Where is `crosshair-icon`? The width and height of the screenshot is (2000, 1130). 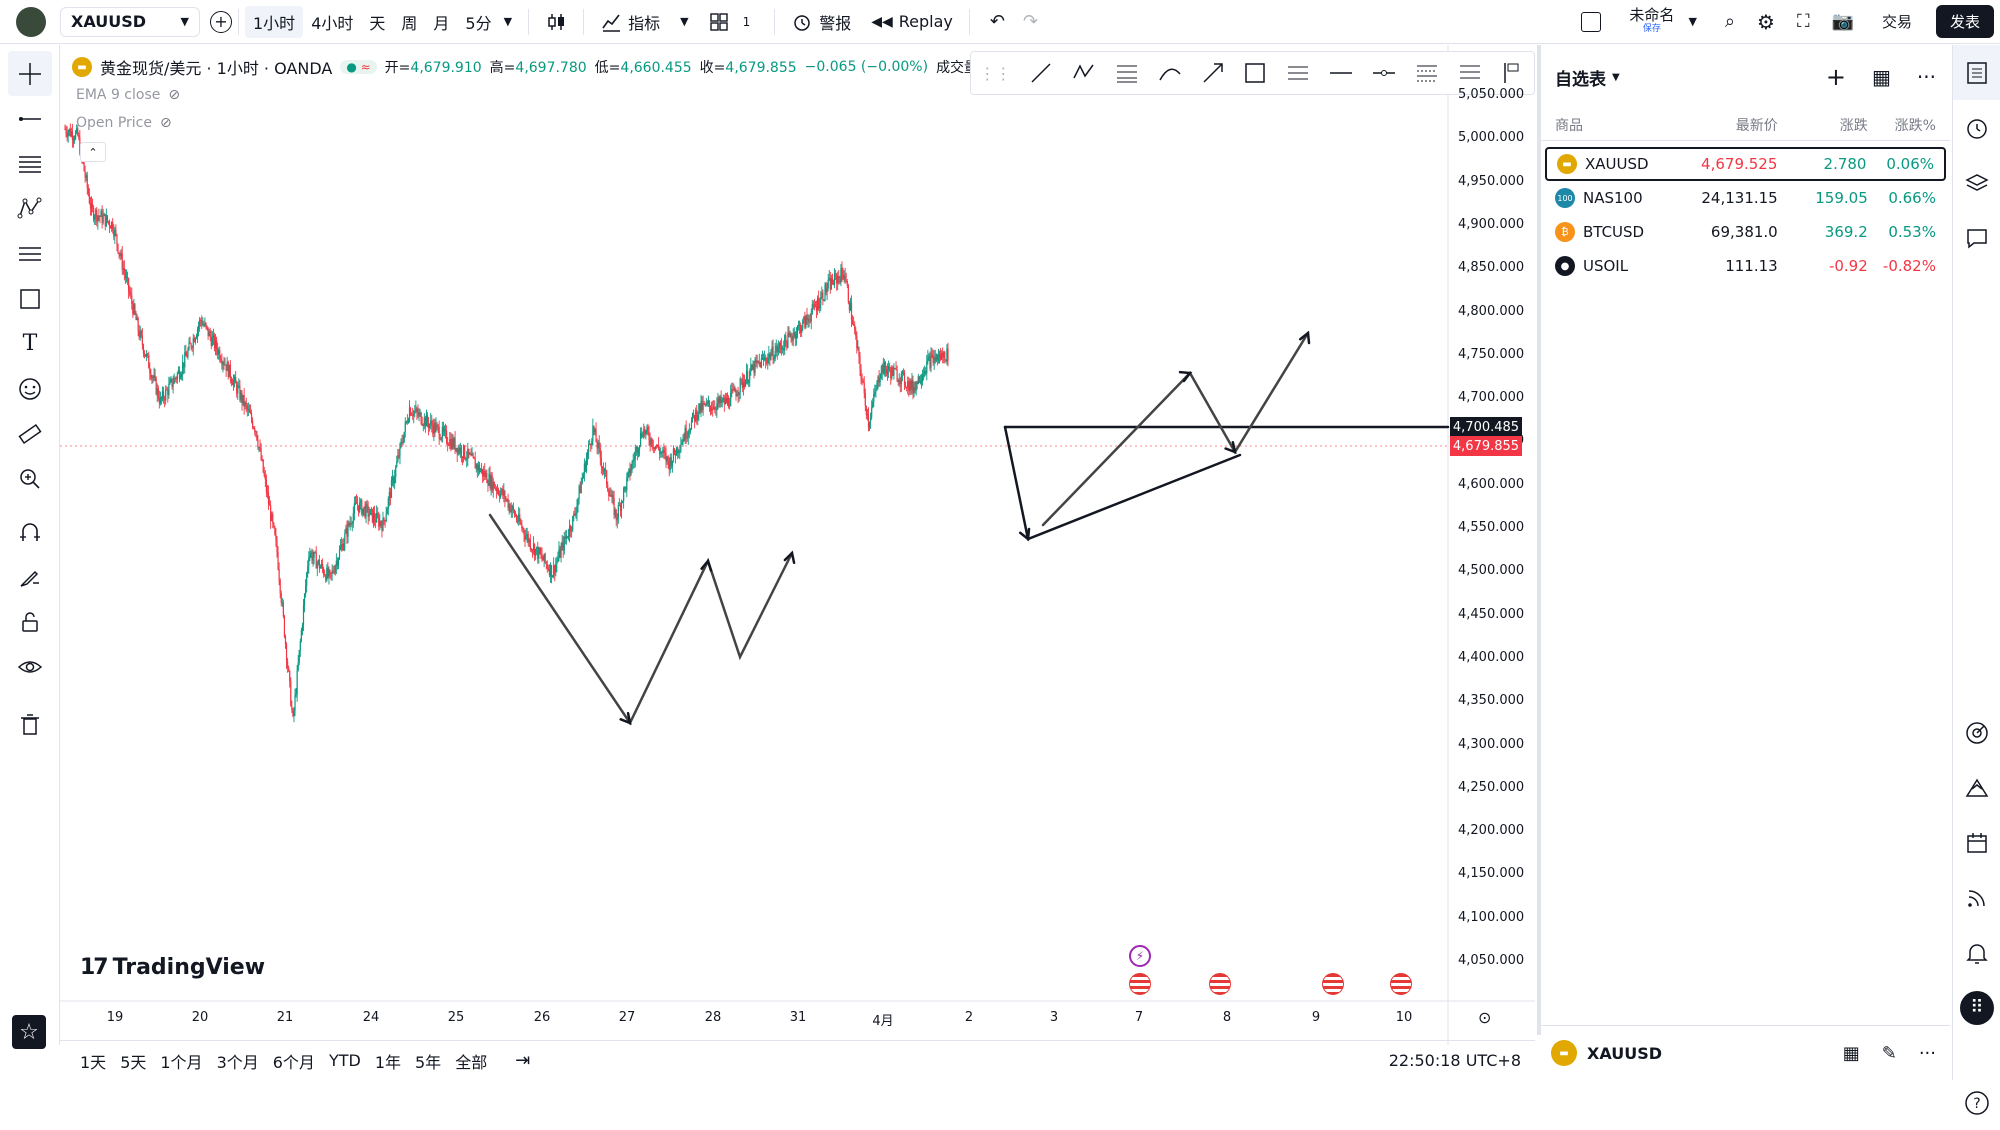
crosshair-icon is located at coordinates (30, 73).